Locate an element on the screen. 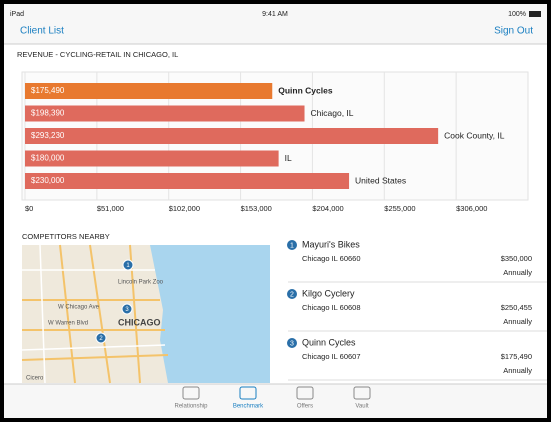 The width and height of the screenshot is (551, 422). map-pin-number: 2 is located at coordinates (101, 339).